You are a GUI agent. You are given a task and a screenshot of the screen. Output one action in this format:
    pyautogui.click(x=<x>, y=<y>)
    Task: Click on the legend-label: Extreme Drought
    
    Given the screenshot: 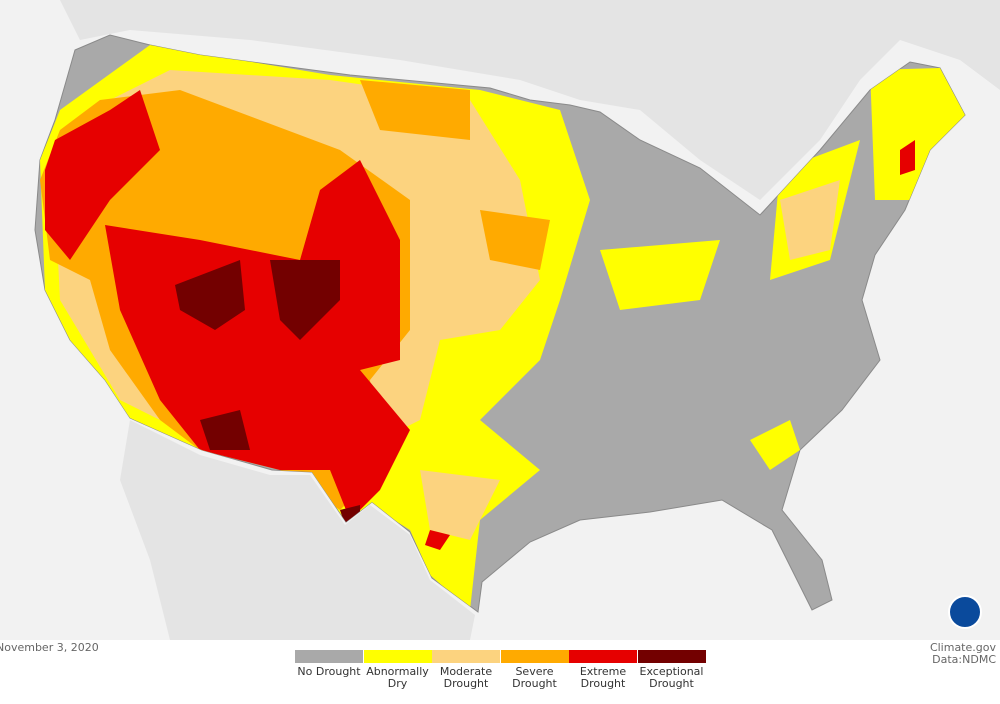 What is the action you would take?
    pyautogui.click(x=603, y=677)
    